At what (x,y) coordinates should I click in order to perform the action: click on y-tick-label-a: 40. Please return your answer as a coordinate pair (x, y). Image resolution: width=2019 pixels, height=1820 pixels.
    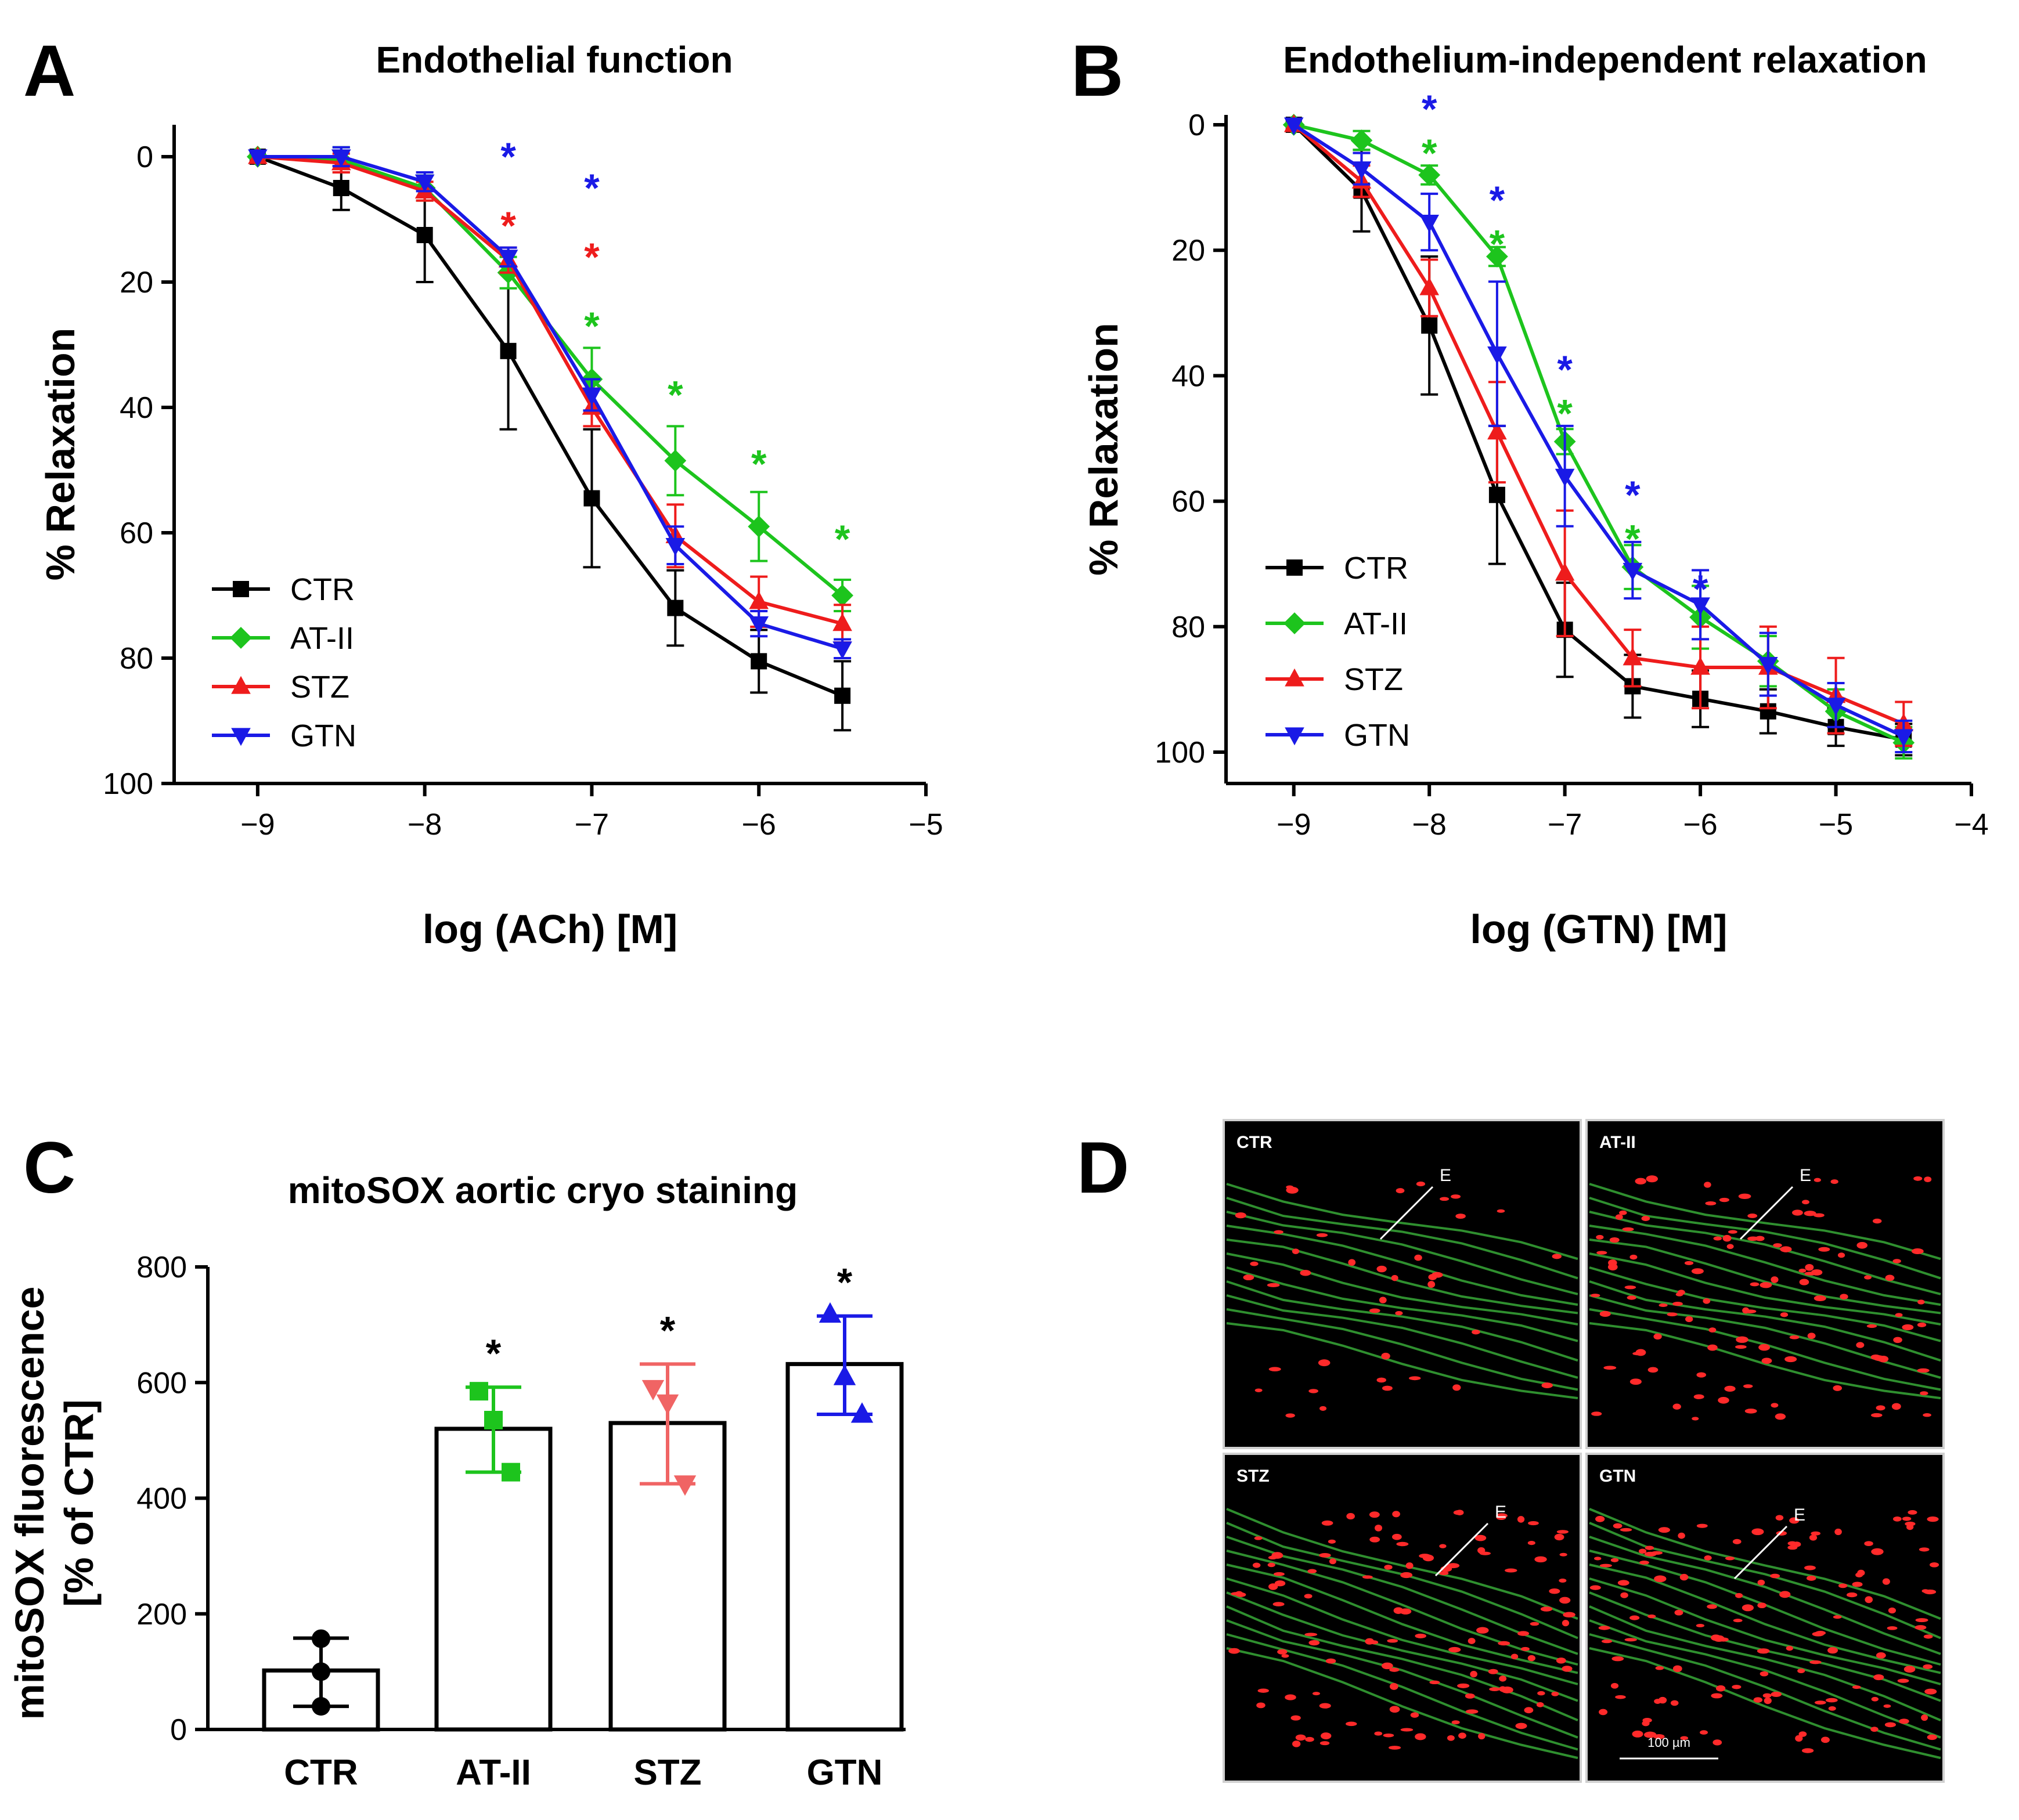
    Looking at the image, I should click on (137, 408).